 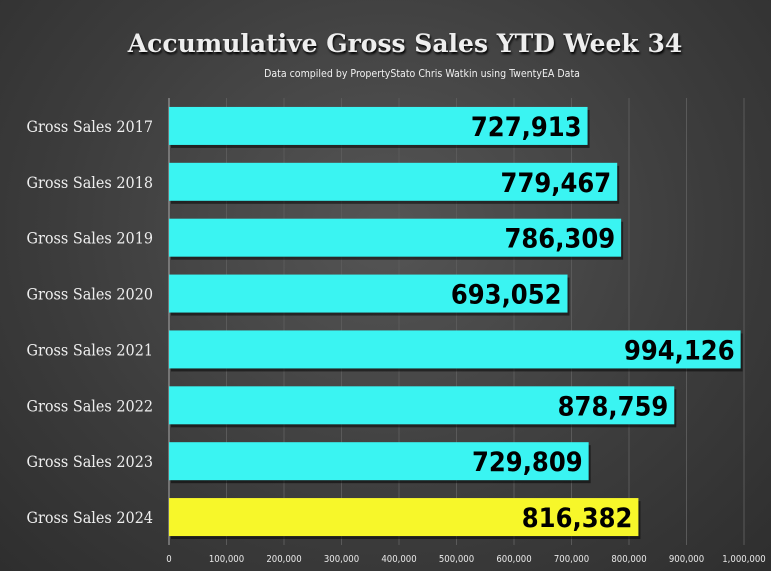 I want to click on x-tick-label: 700,000, so click(x=571, y=559).